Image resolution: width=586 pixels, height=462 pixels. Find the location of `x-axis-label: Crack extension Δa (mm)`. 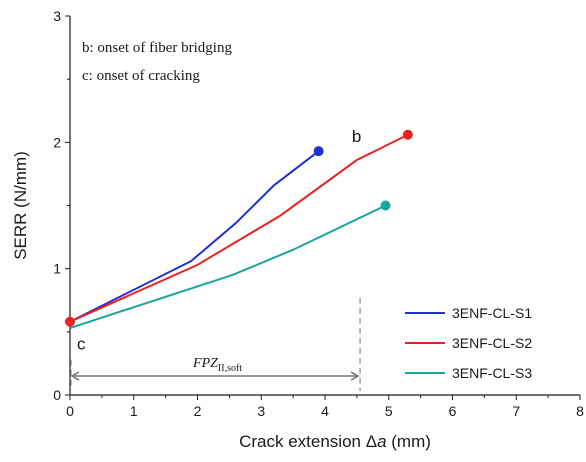

x-axis-label: Crack extension Δa (mm) is located at coordinates (335, 441).